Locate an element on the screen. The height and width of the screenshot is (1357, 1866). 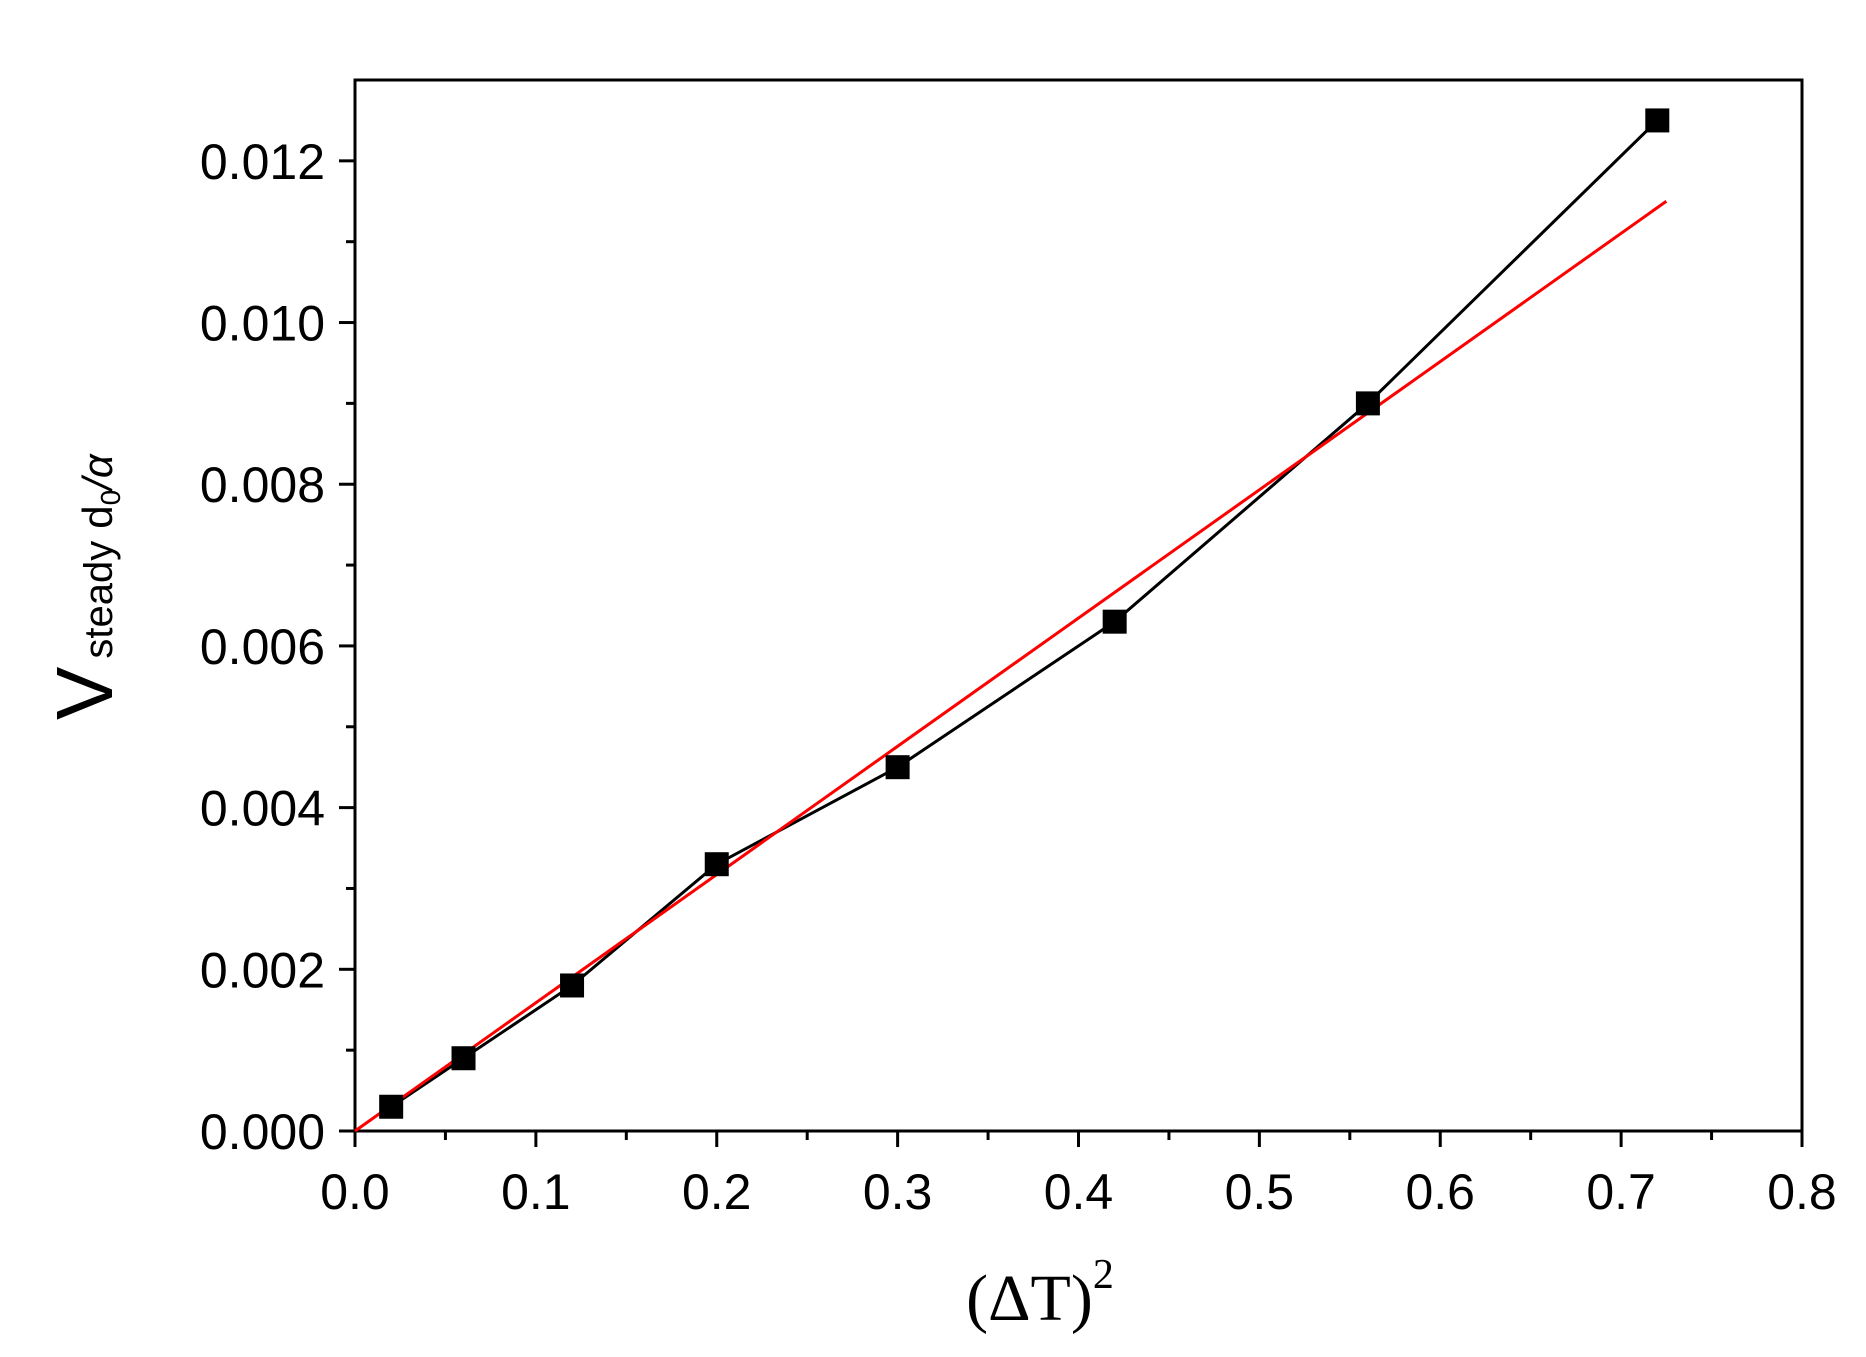
x-tick-label: 0.3 is located at coordinates (898, 1192).